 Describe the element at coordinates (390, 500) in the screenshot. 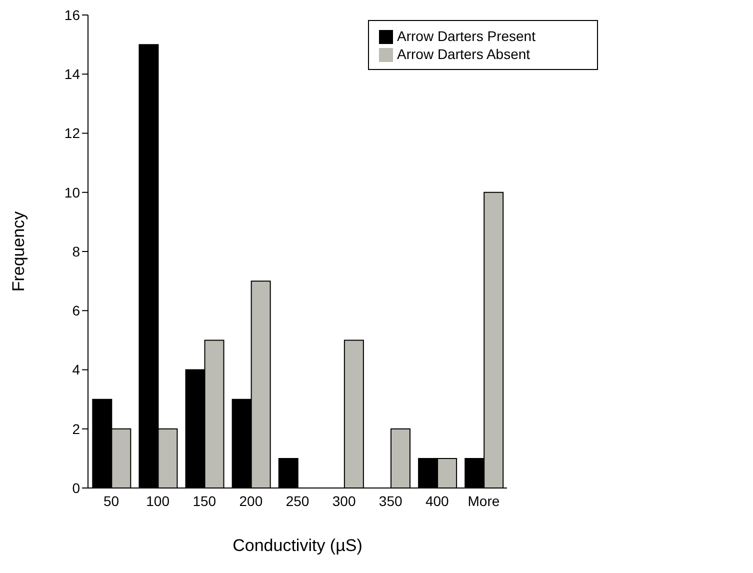

I see `x-tick-label: 350` at that location.